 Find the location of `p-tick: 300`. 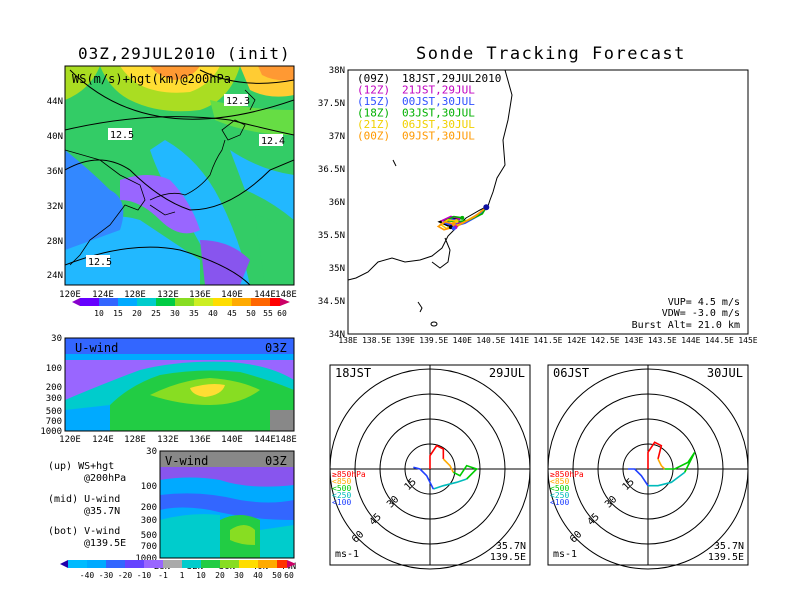

p-tick: 300 is located at coordinates (149, 521).